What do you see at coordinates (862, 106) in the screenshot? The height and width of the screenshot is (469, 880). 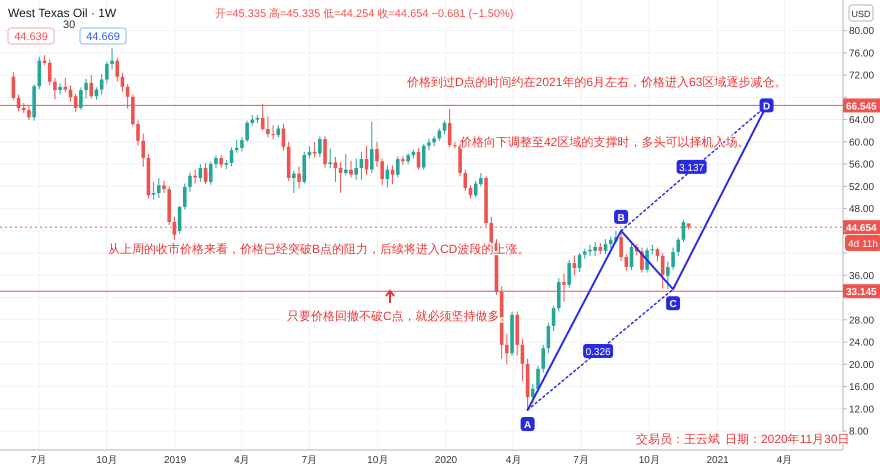 I see `ref-line-label: 66.545` at bounding box center [862, 106].